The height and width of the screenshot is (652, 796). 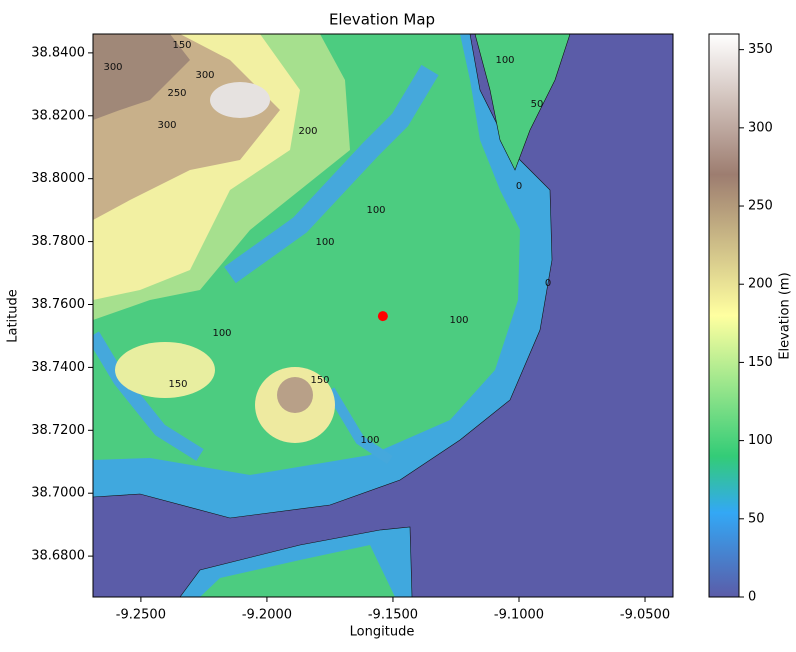 I want to click on x-tick-label: -9.1500, so click(x=393, y=615).